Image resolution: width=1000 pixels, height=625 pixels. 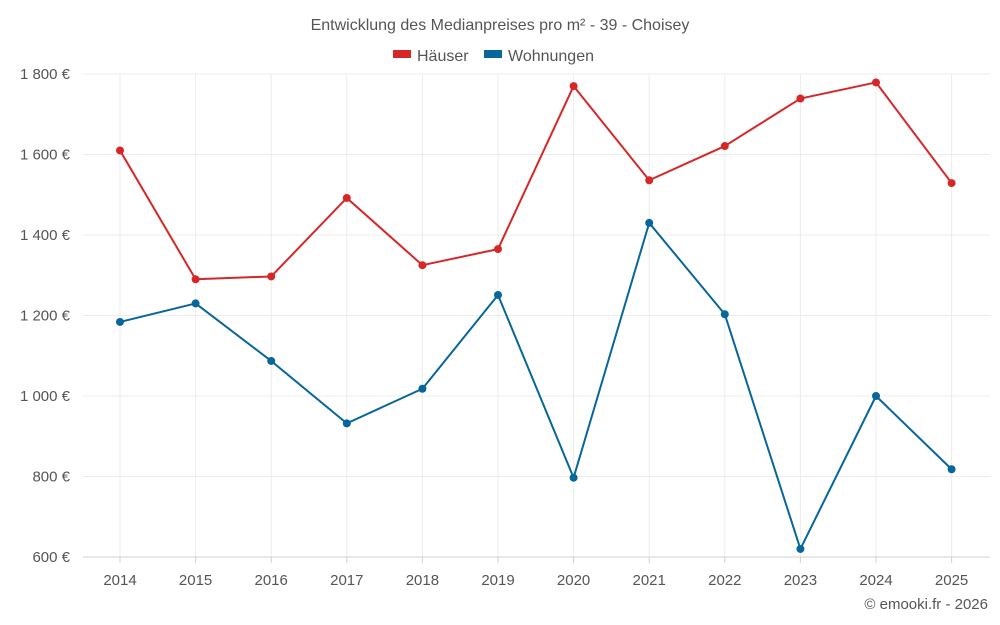 I want to click on y-tick-label: 600 €, so click(x=51, y=557).